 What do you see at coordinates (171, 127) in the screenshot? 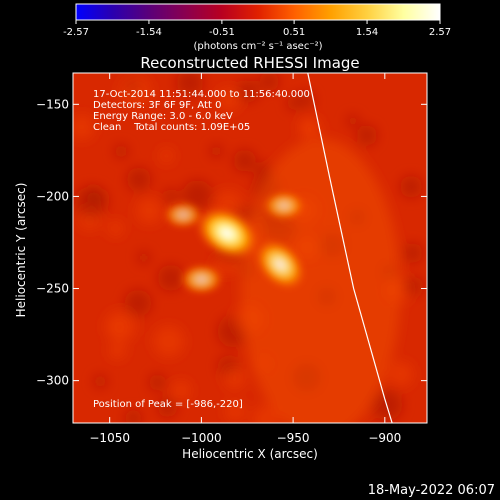
I see `info-line-counts: Clean Total counts: 1.09E+05` at bounding box center [171, 127].